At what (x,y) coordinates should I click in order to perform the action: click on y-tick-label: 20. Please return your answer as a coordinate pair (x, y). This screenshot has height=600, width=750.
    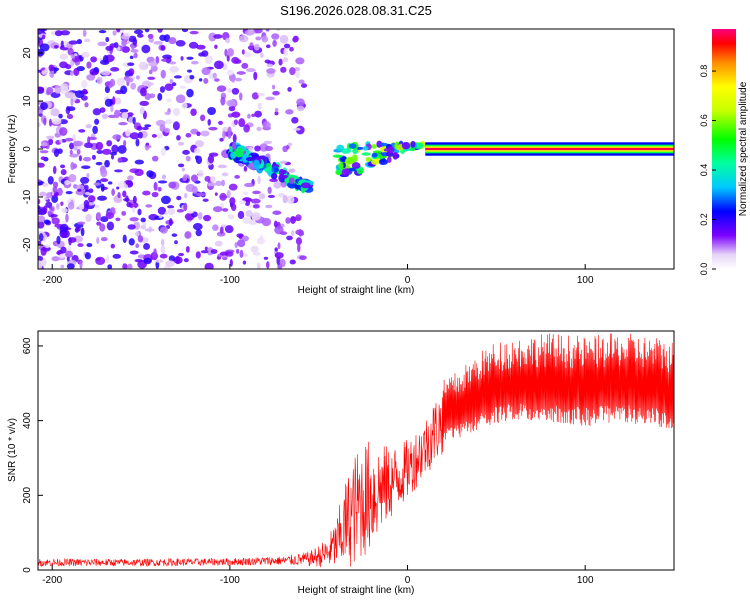
    Looking at the image, I should click on (27, 53).